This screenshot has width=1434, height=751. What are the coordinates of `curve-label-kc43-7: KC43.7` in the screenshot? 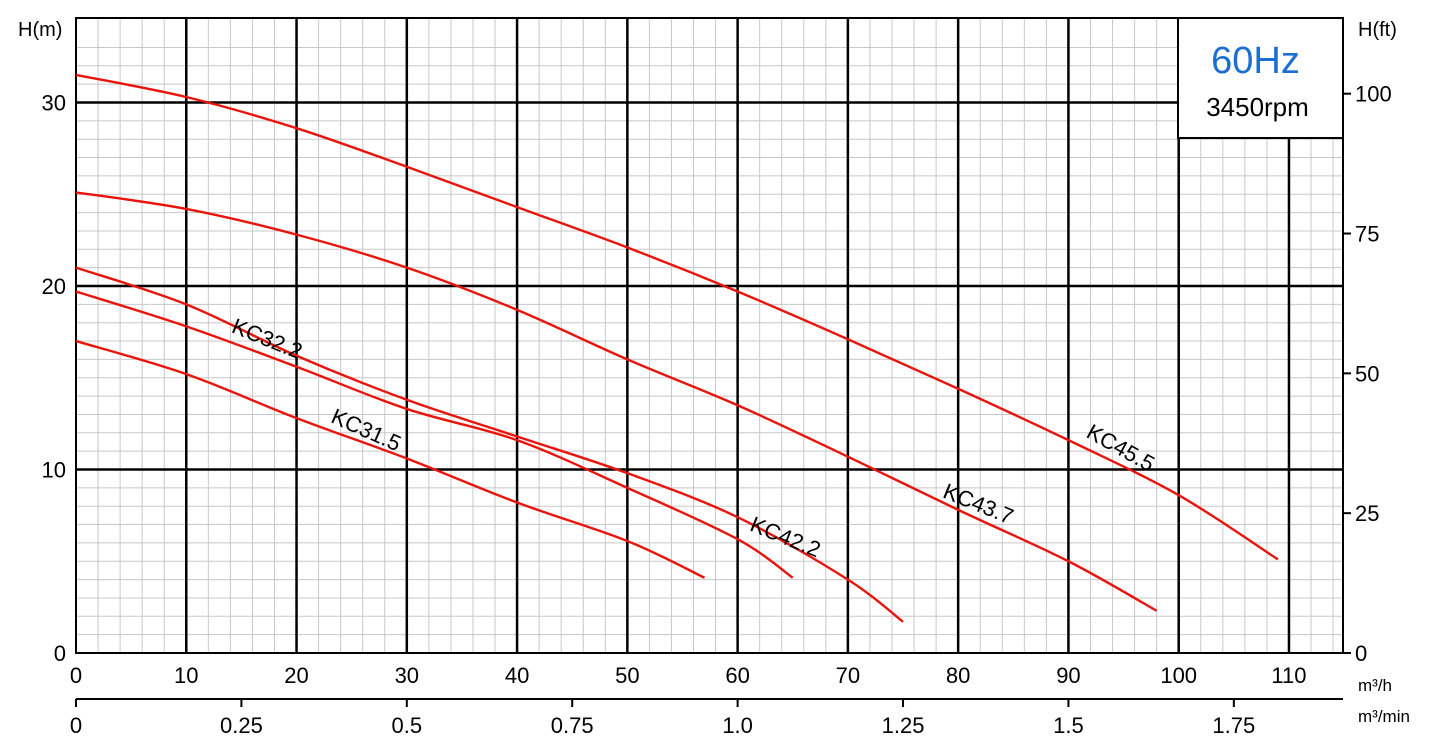 It's located at (978, 503).